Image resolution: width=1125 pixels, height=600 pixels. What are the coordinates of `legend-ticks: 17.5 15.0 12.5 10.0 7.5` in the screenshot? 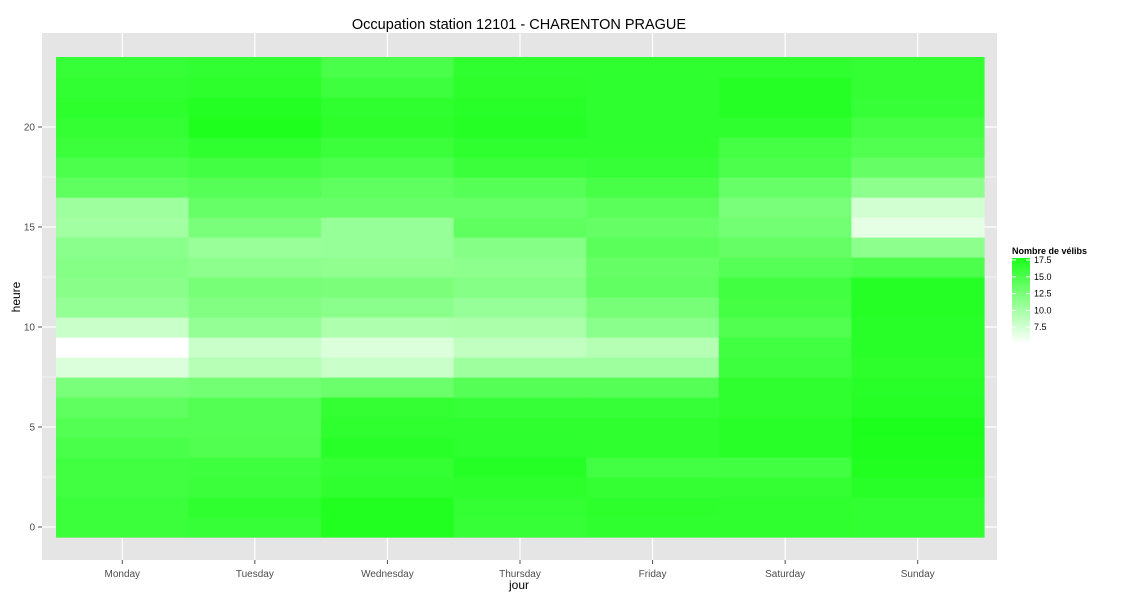 It's located at (1032, 293).